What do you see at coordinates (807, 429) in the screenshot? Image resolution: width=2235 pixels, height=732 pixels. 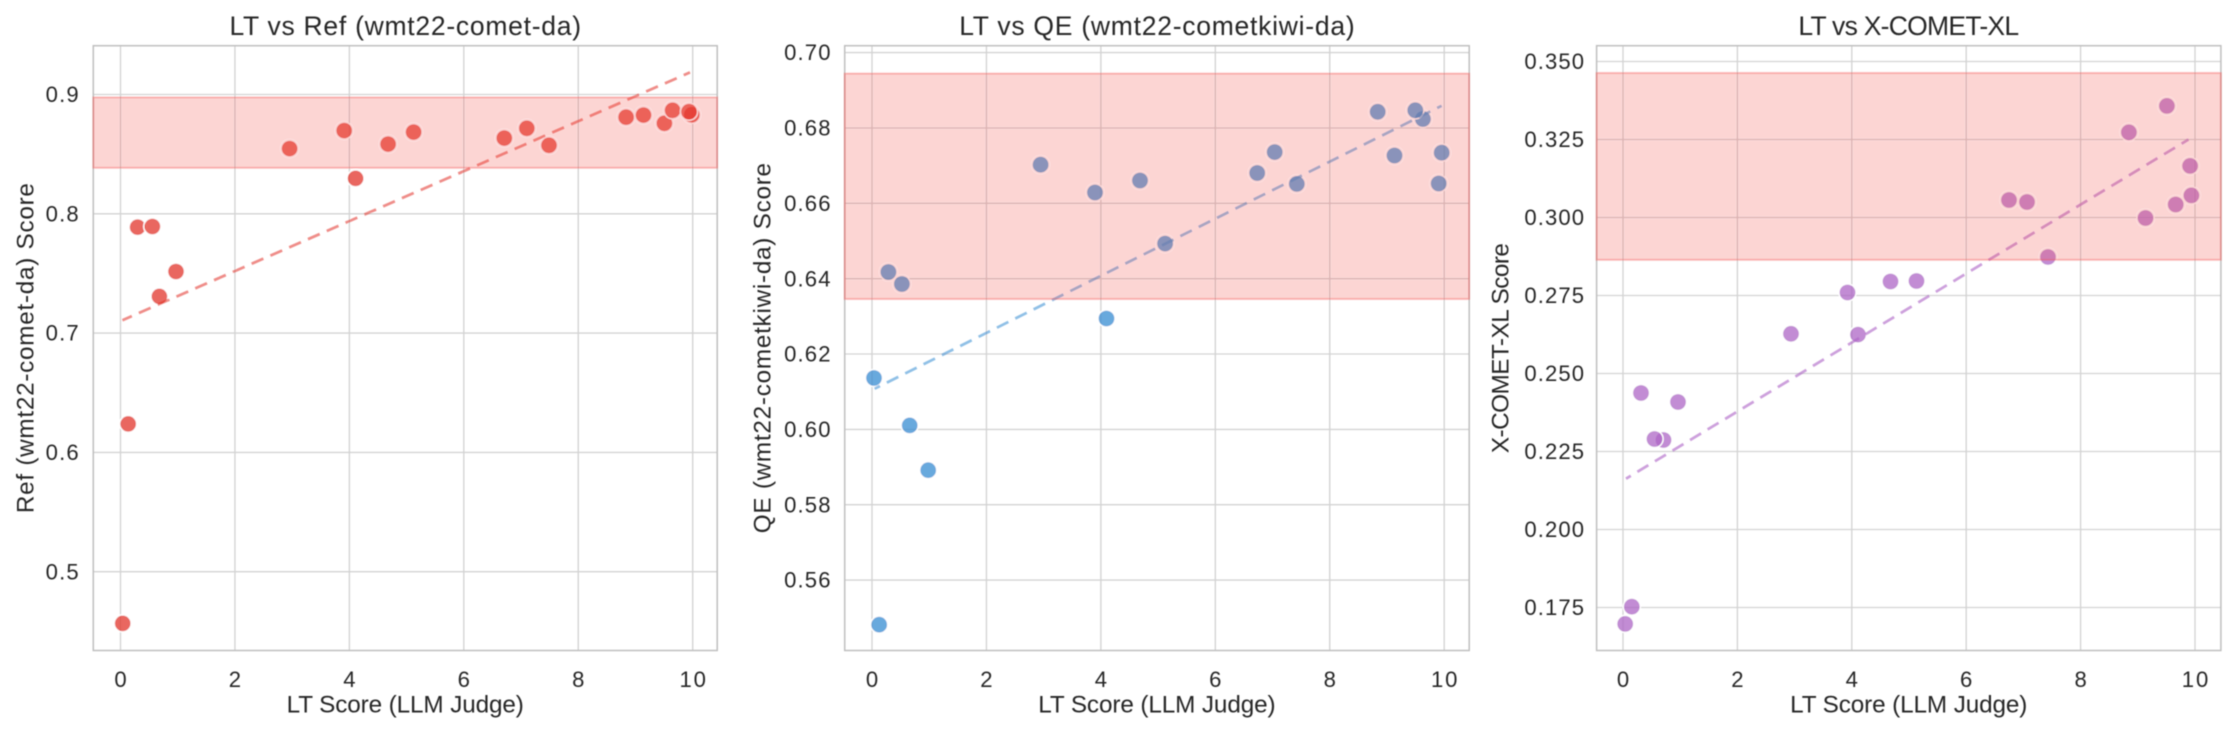 I see `svg-text: 0.60` at bounding box center [807, 429].